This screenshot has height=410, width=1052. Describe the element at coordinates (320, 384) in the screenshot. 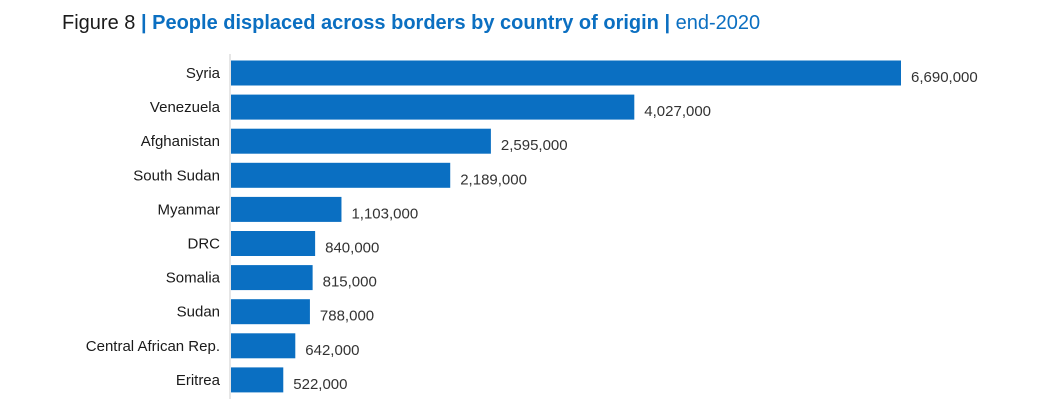

I see `value-label: 522,000` at that location.